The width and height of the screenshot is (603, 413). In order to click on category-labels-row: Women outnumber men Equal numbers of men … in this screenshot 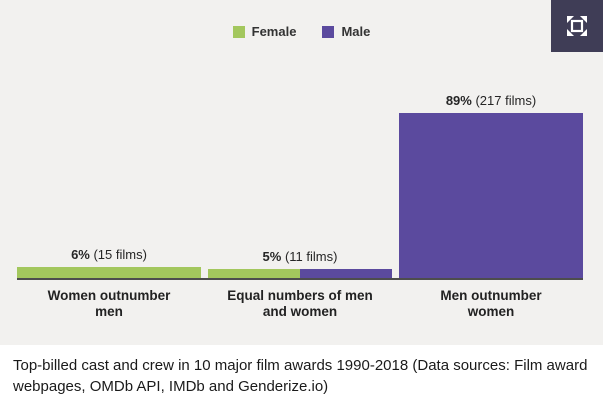, I will do `click(300, 304)`.